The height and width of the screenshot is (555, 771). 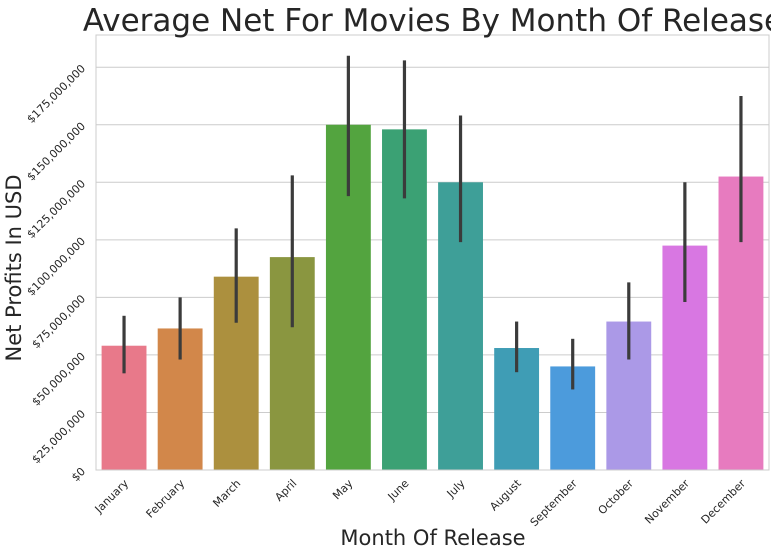 I want to click on x-tick-label: February, so click(x=166, y=499).